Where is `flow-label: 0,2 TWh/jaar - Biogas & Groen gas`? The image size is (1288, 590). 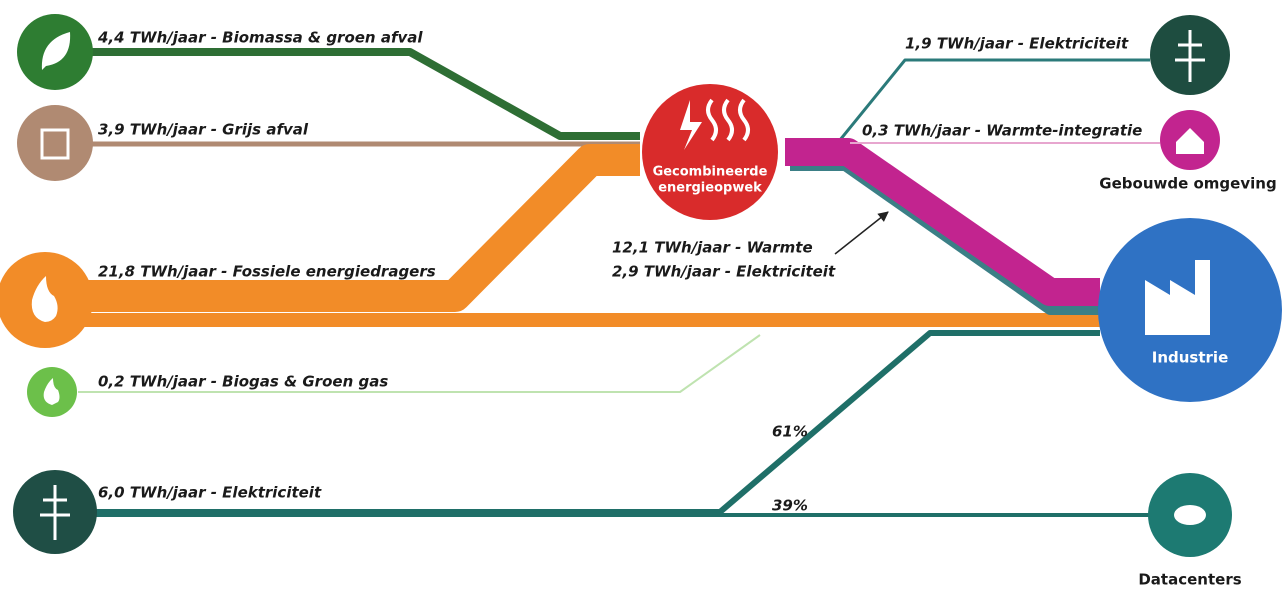 flow-label: 0,2 TWh/jaar - Biogas & Groen gas is located at coordinates (243, 382).